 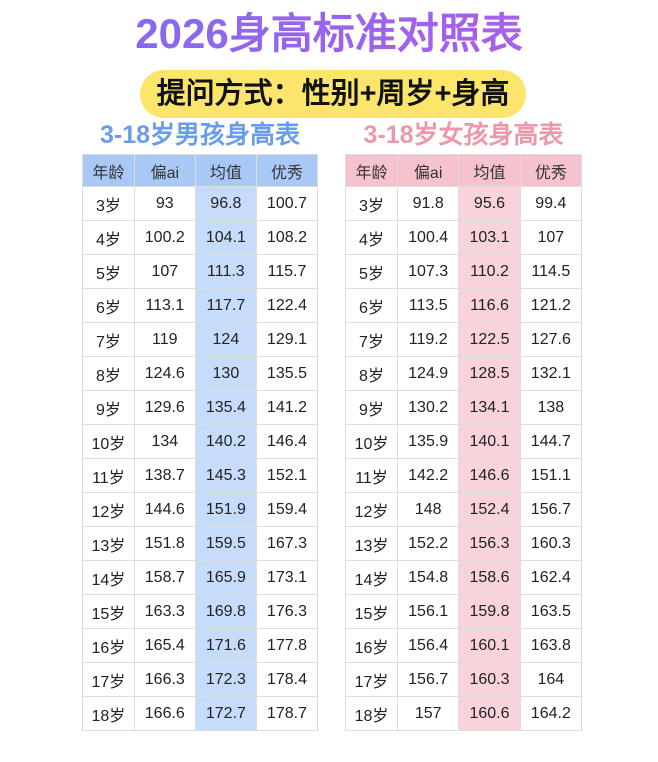 I want to click on table-cell: 110.2, so click(x=489, y=271).